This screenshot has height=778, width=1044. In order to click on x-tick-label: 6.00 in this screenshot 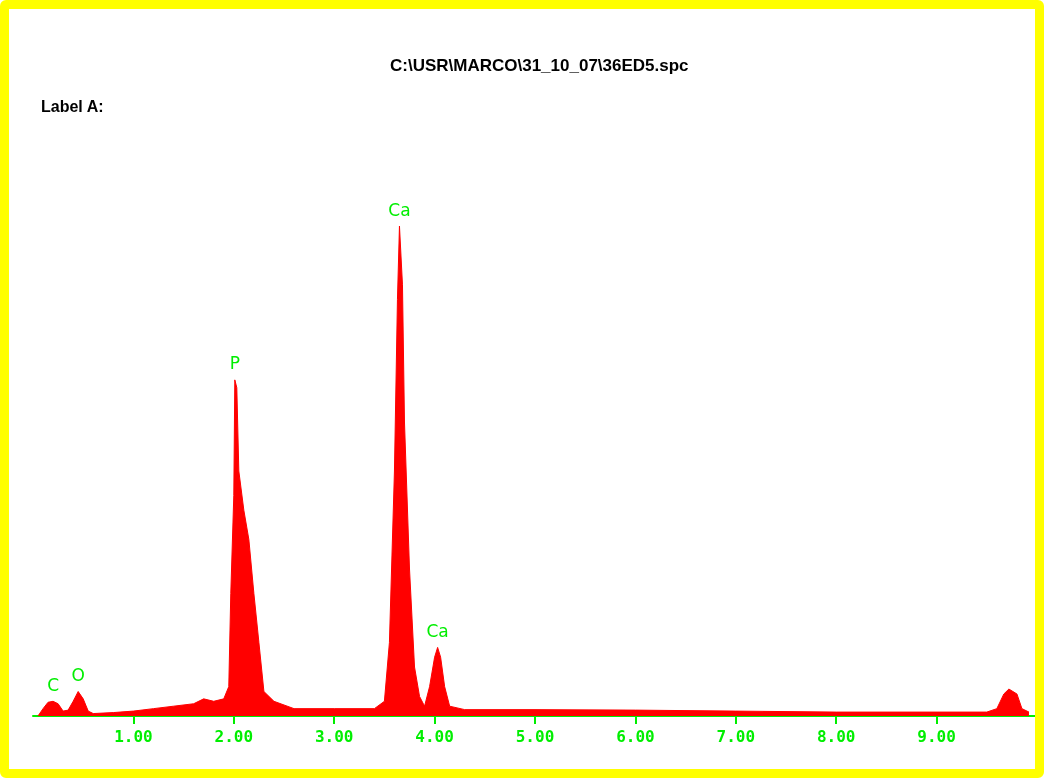, I will do `click(635, 736)`.